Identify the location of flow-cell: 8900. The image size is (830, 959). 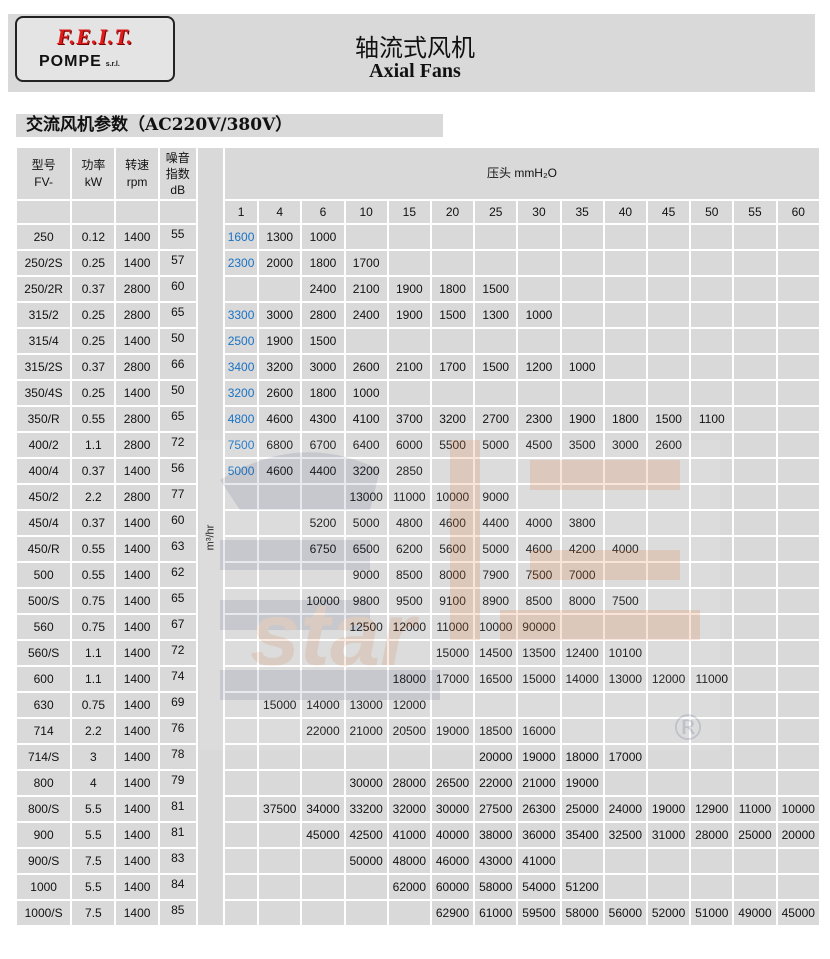
(496, 601).